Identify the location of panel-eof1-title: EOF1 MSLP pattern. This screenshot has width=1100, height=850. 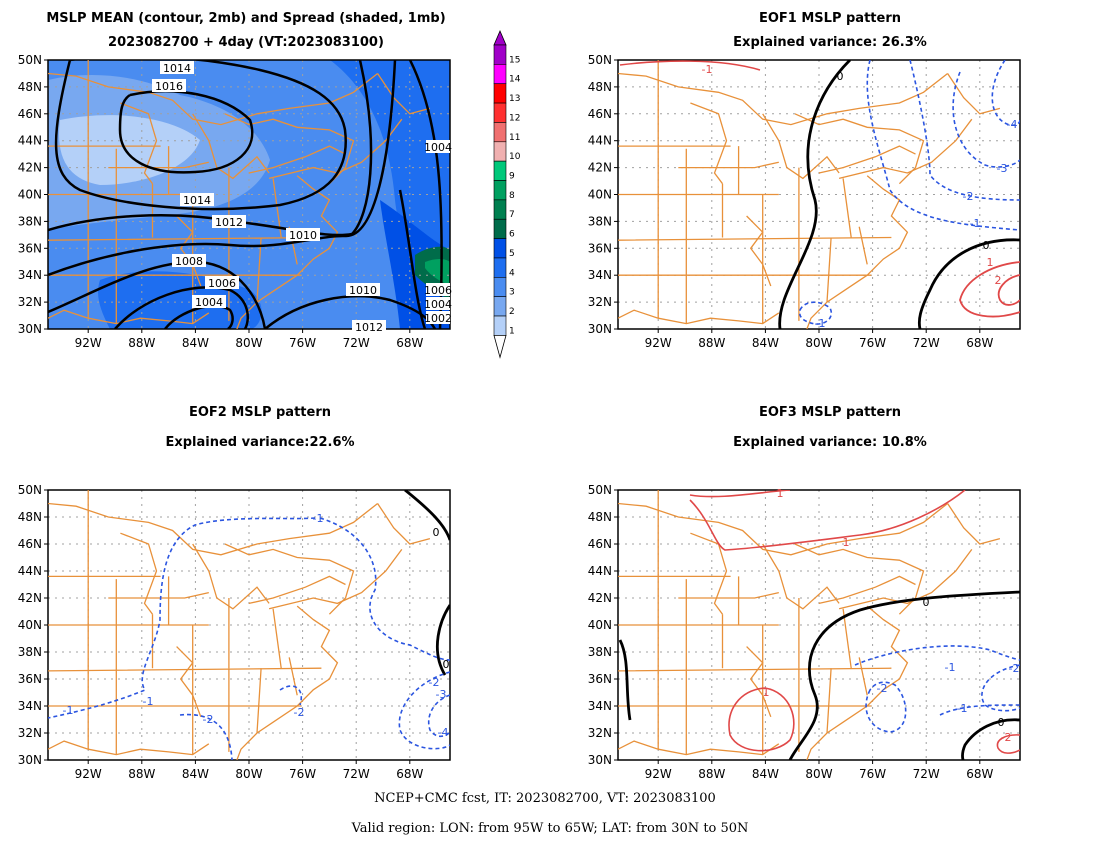
(830, 18).